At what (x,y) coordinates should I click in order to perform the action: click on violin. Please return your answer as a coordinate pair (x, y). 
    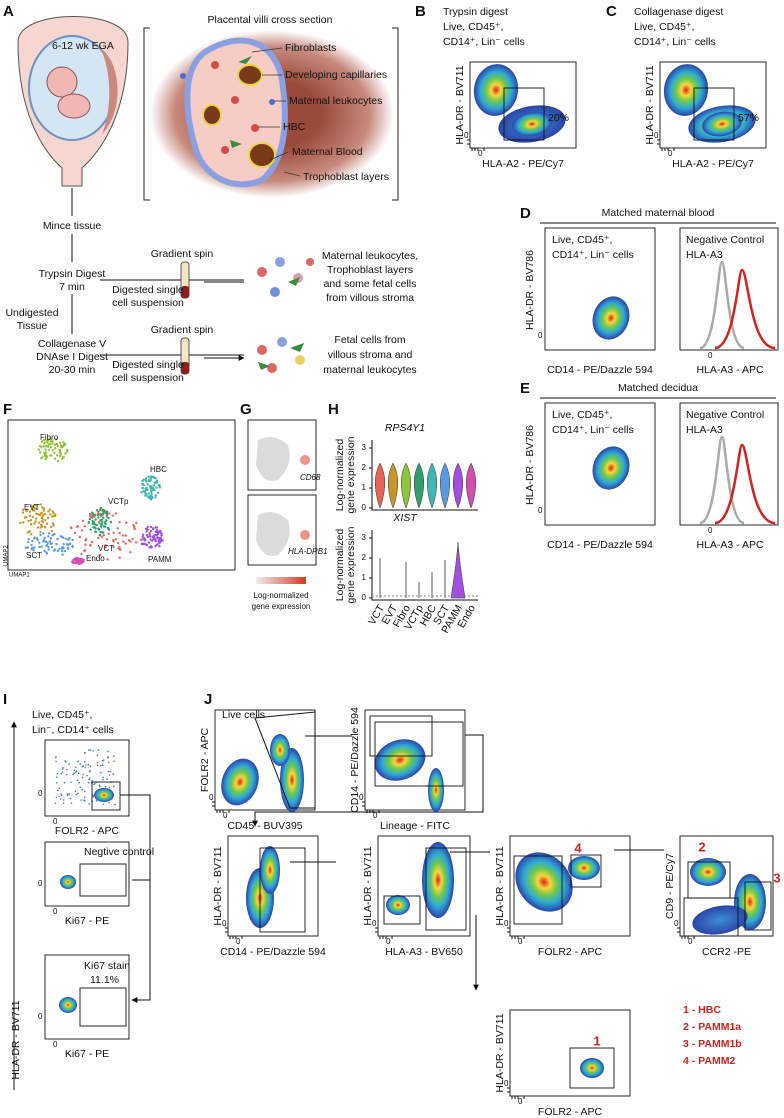
    Looking at the image, I should click on (432, 485).